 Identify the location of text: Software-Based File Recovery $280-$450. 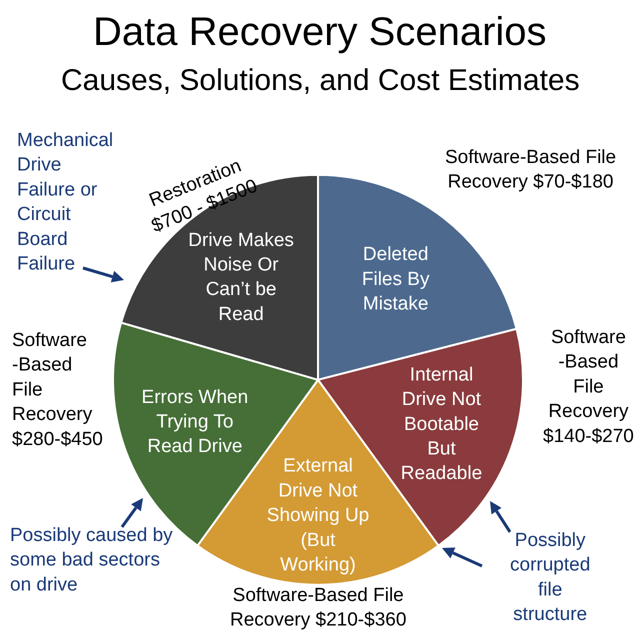
(57, 390).